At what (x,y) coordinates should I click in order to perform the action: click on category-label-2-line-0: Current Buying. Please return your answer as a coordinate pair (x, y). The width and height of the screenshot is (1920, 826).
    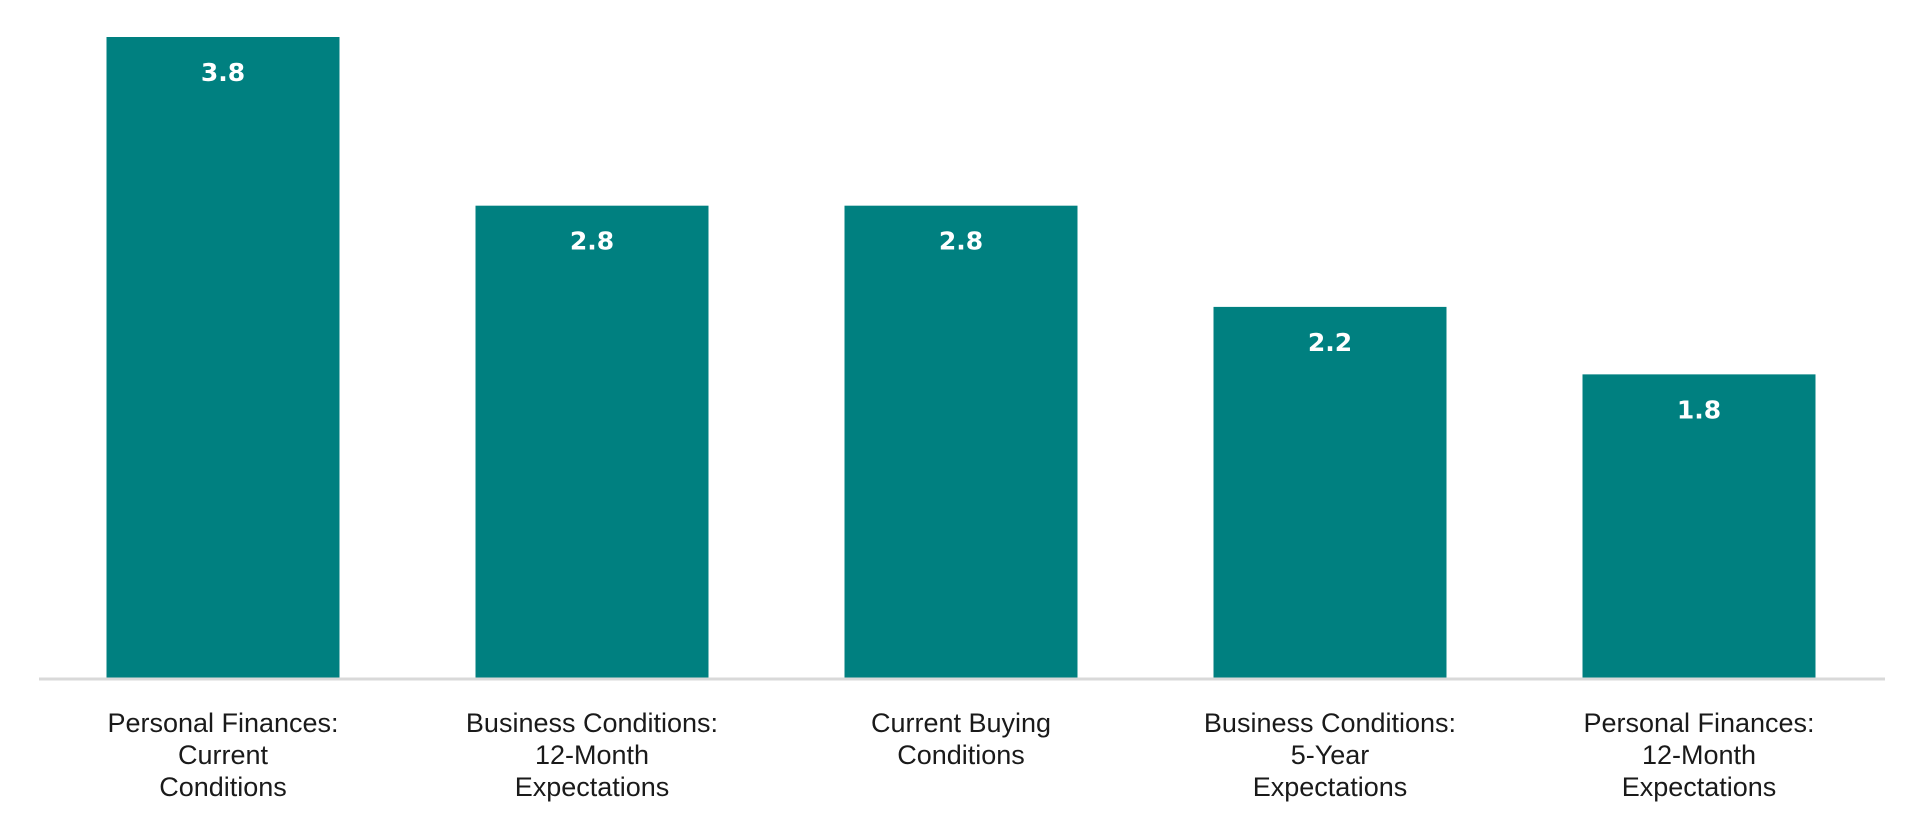
    Looking at the image, I should click on (961, 723).